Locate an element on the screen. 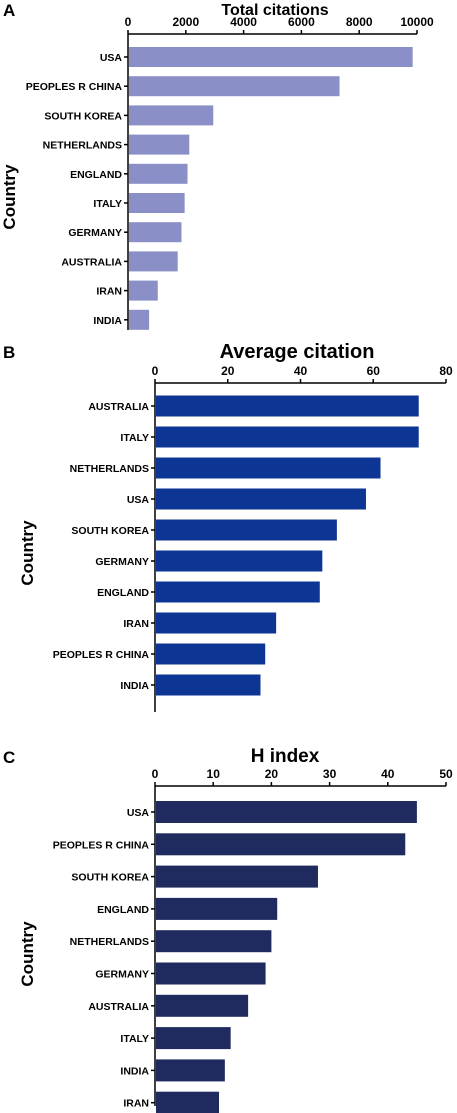  panel-c-x-tick-label: 10 is located at coordinates (214, 774).